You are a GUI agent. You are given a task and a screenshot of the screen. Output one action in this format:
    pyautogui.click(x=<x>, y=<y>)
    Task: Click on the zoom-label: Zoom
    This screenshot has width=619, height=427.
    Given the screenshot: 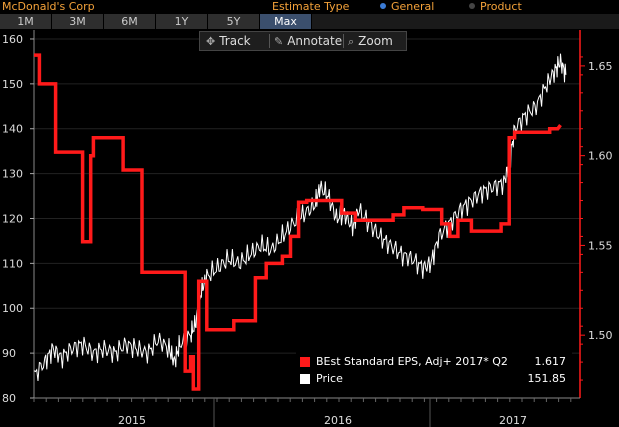 What is the action you would take?
    pyautogui.click(x=375, y=41)
    